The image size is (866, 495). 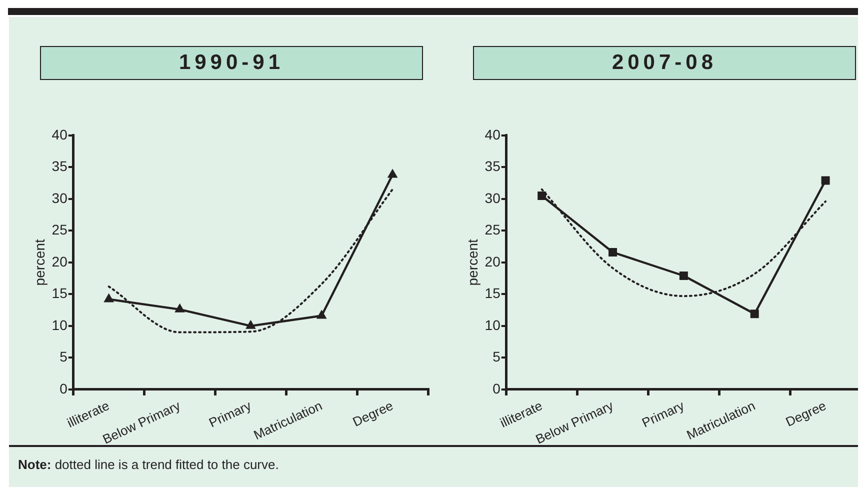 What do you see at coordinates (664, 63) in the screenshot?
I see `chart-title: 2007-08` at bounding box center [664, 63].